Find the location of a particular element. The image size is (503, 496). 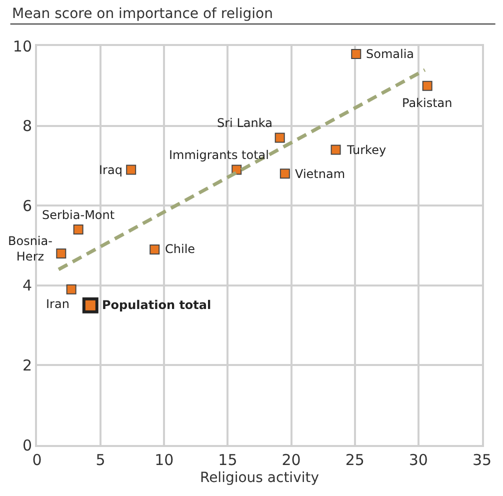

annotation: Iran is located at coordinates (58, 304).